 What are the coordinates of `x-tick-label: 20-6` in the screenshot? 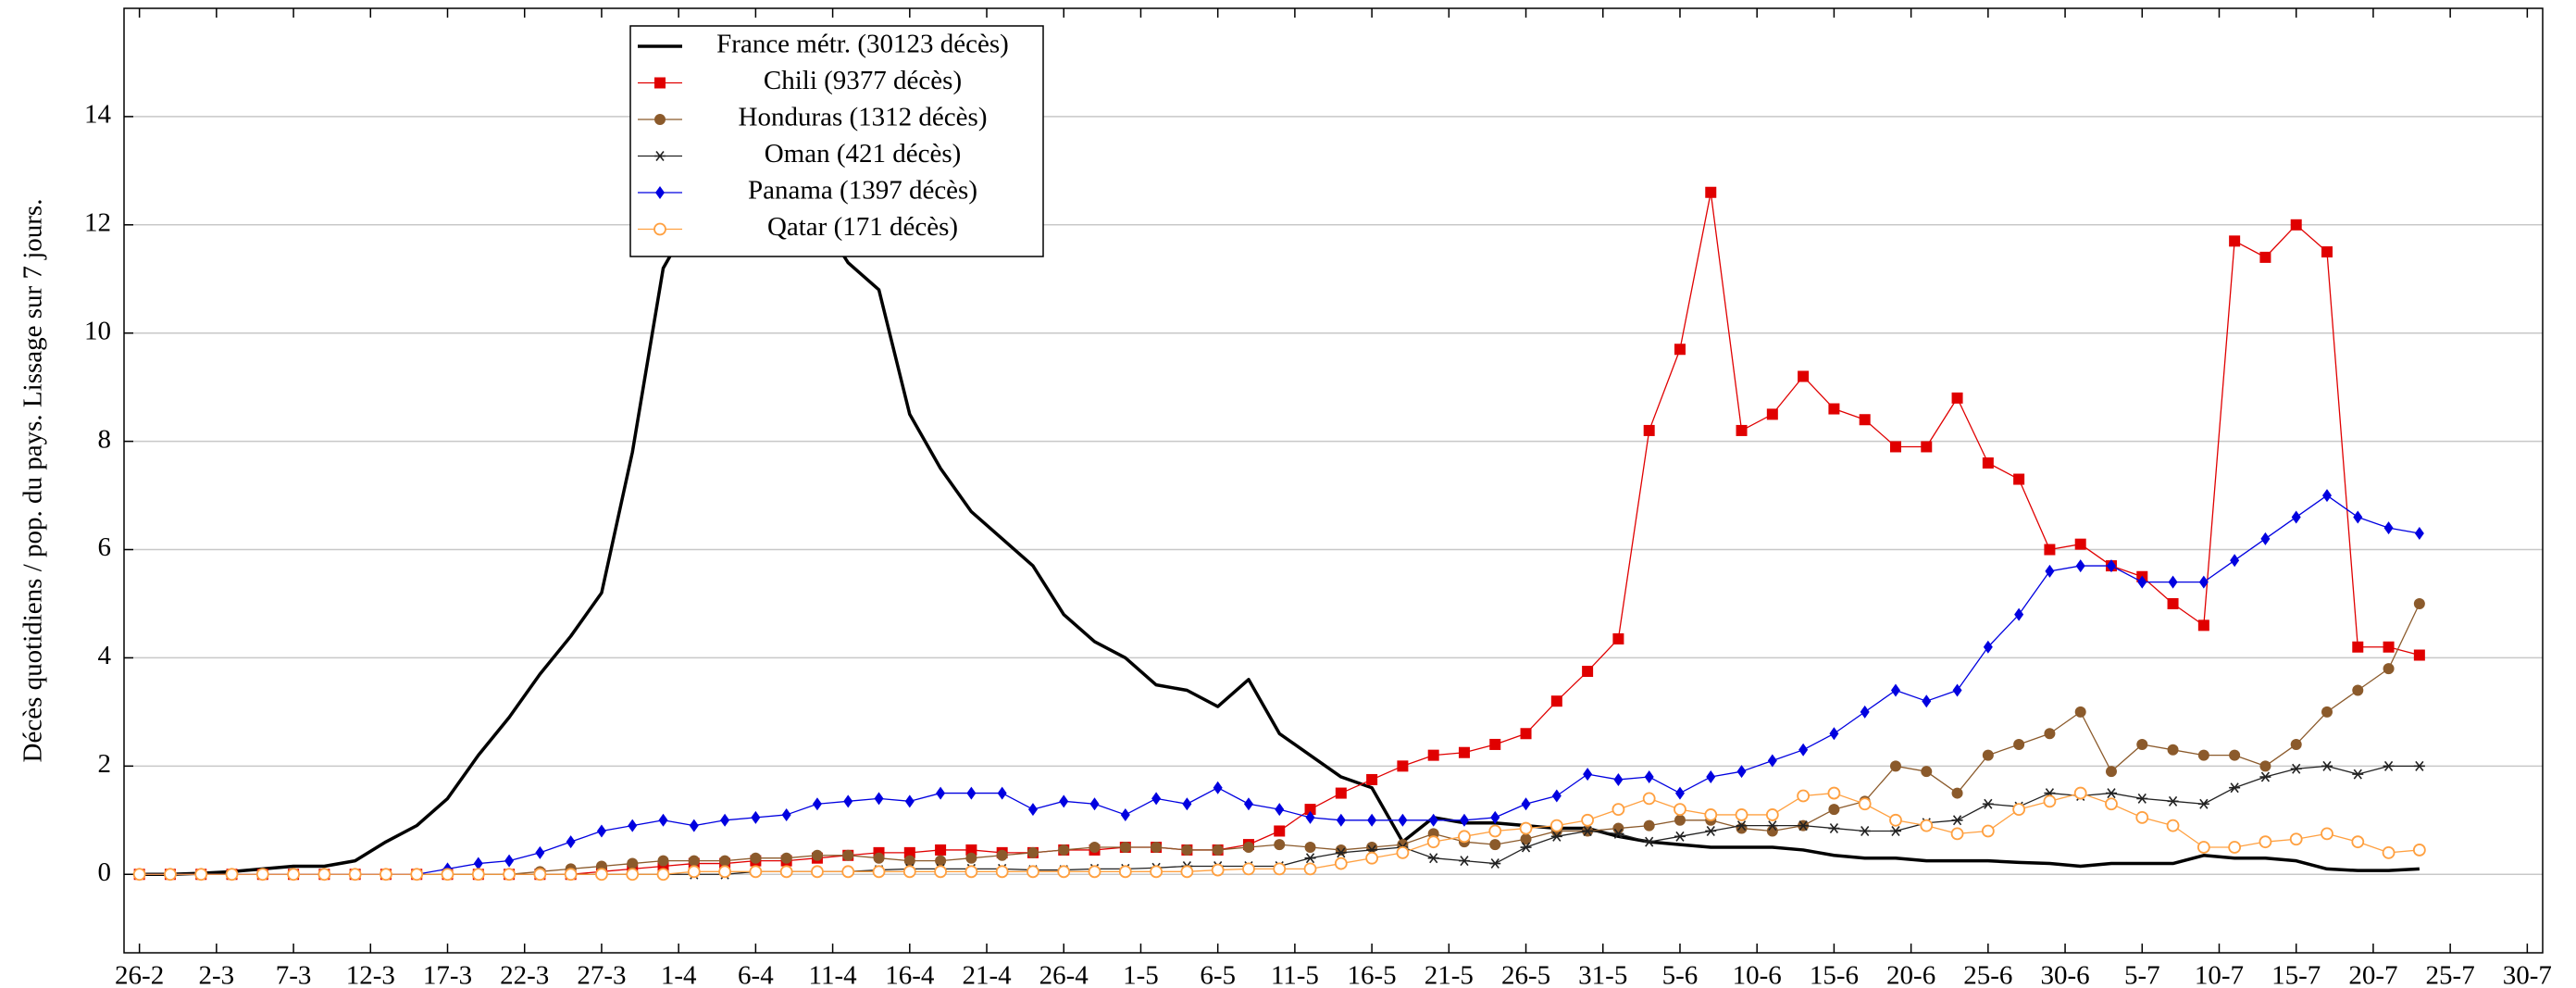 It's located at (1910, 974).